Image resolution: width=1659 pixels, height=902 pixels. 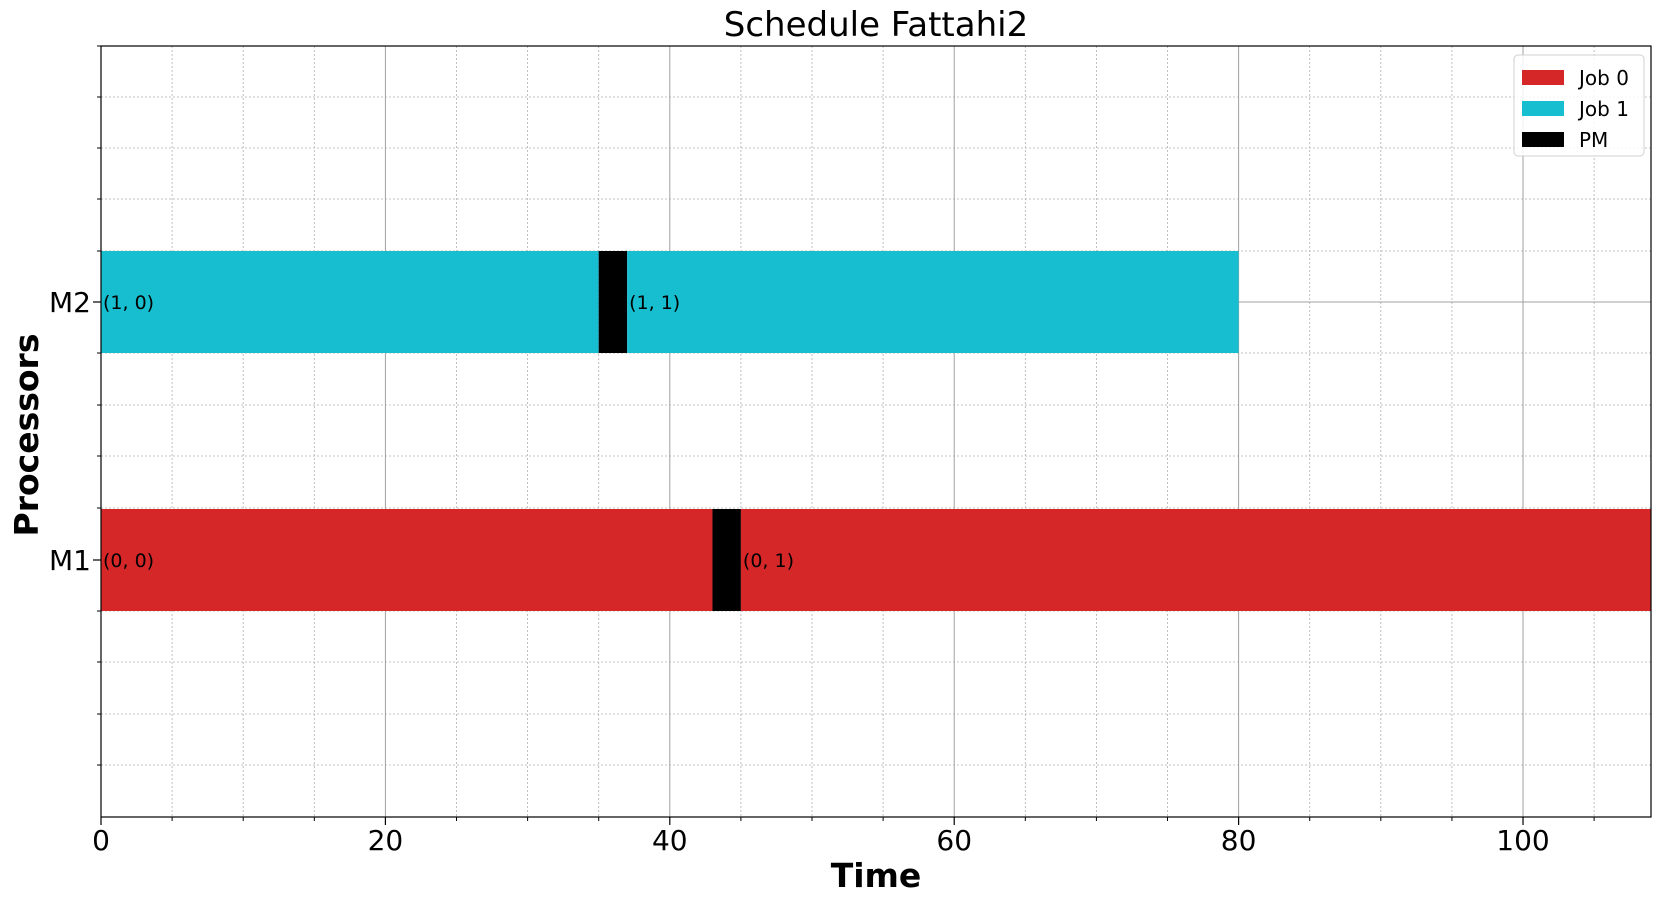 I want to click on legend-label: Job 0, so click(x=1603, y=78).